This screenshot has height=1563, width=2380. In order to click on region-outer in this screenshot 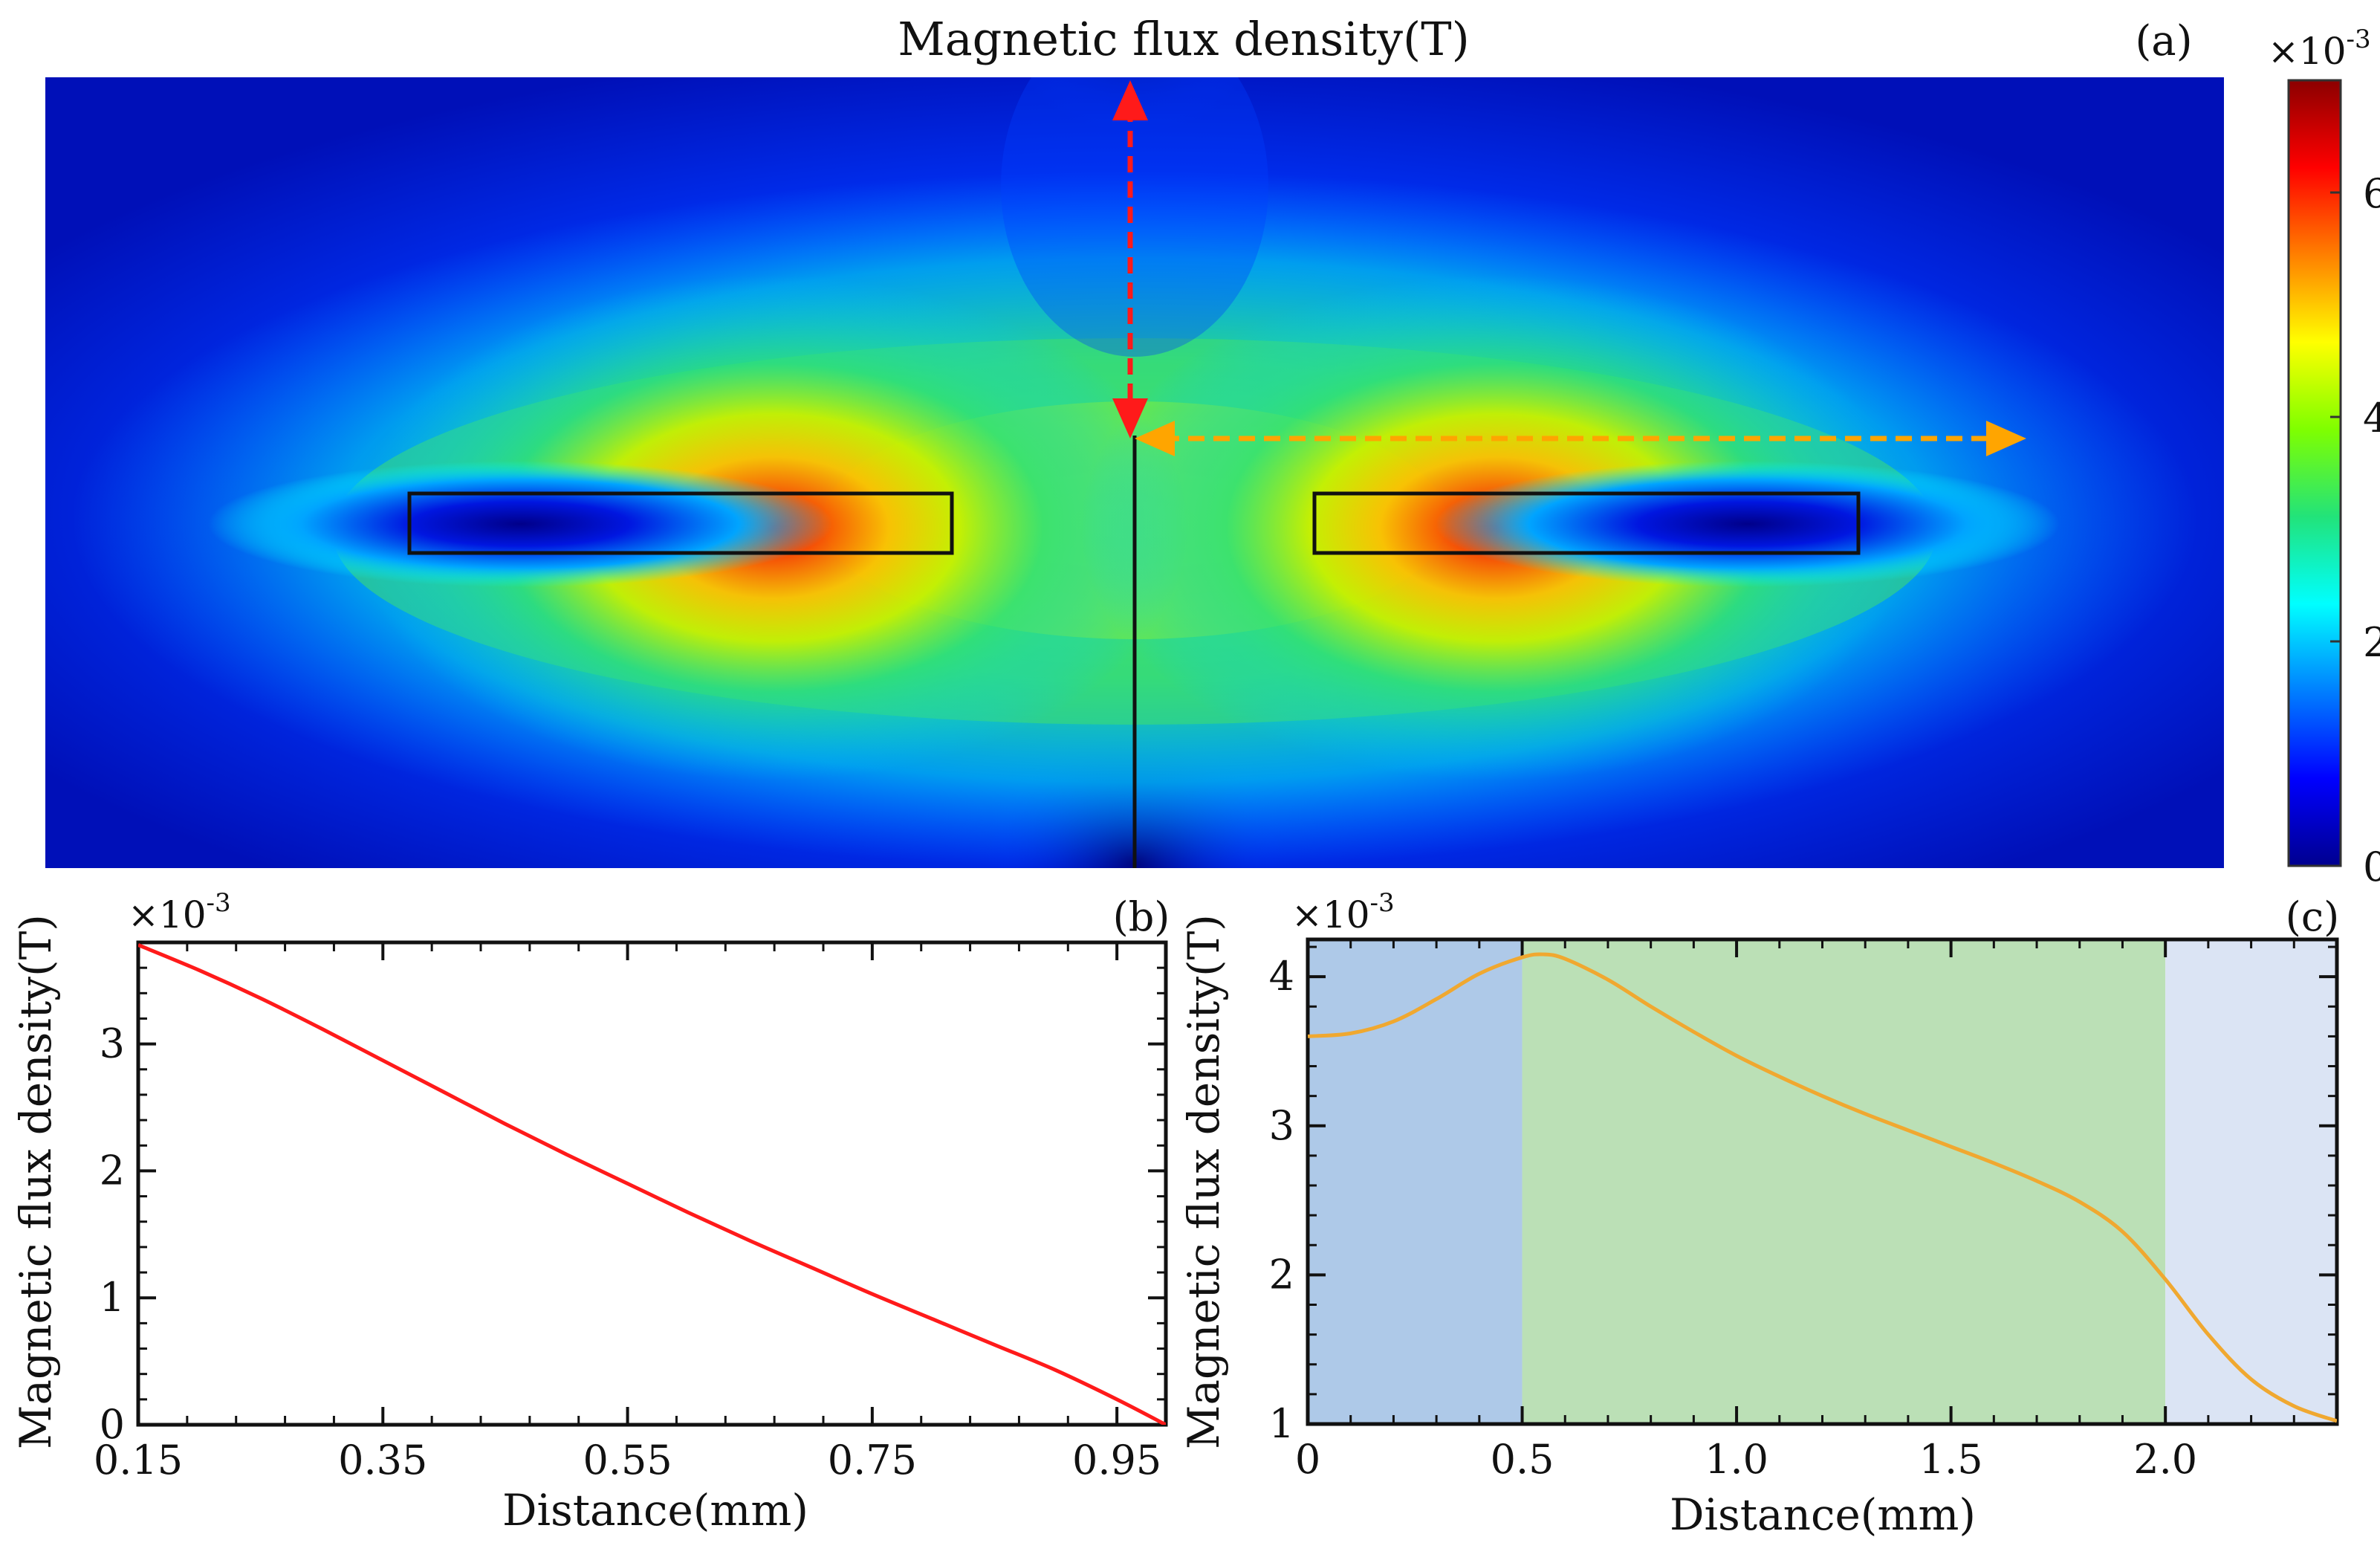, I will do `click(2251, 1181)`.